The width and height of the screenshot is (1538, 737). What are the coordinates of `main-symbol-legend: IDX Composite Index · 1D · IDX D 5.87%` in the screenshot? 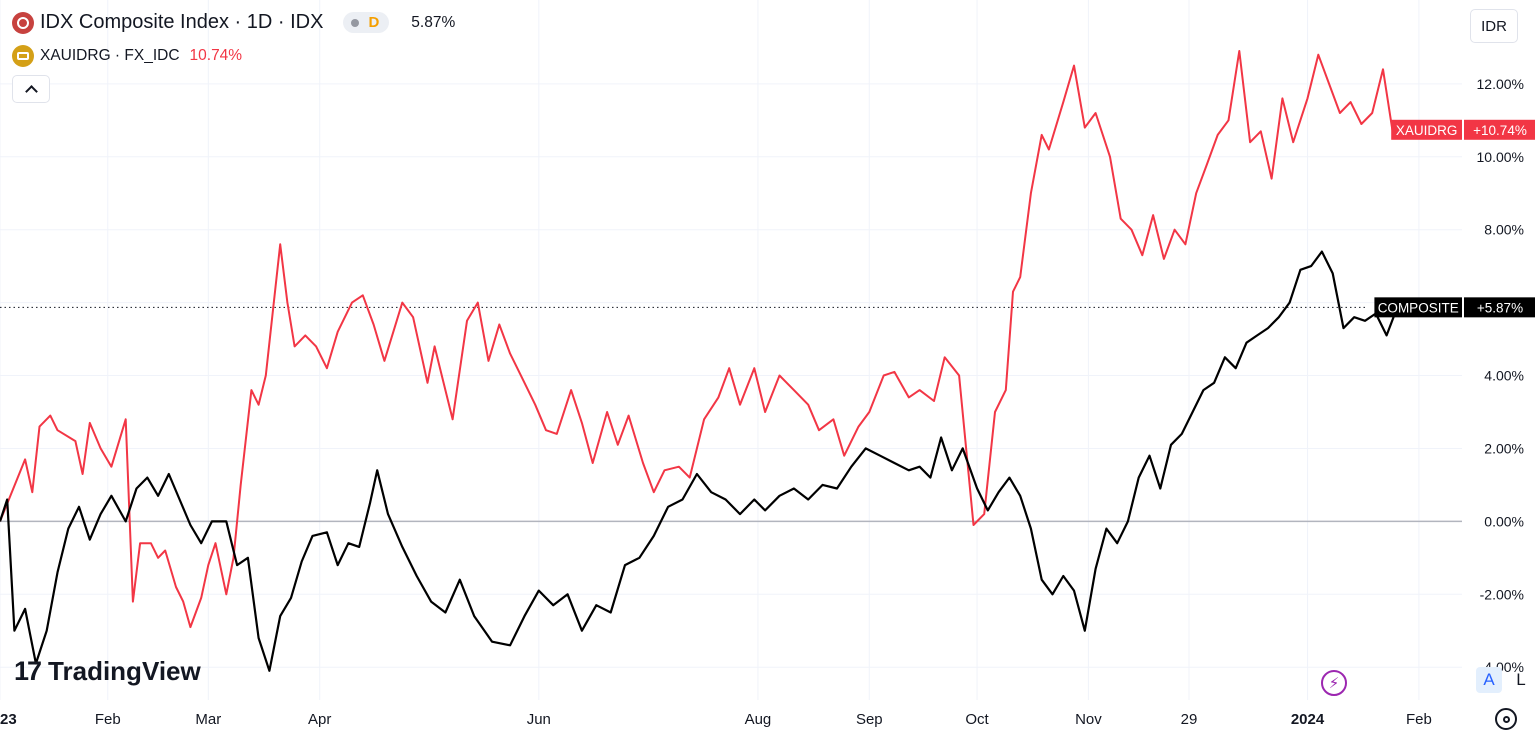 It's located at (233, 22).